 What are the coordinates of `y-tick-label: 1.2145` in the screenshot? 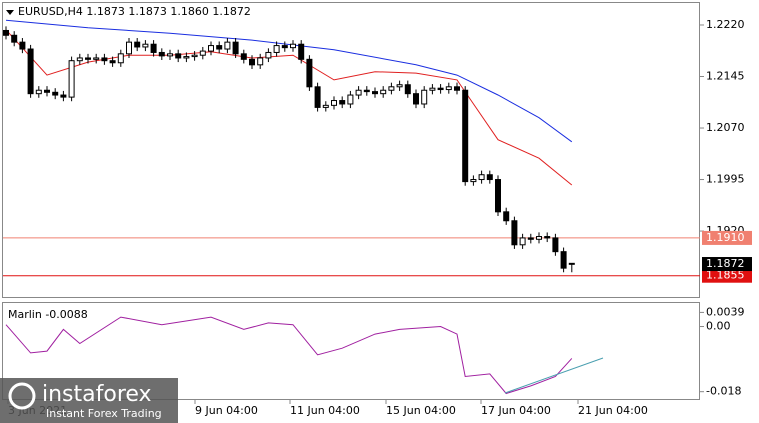 It's located at (725, 76).